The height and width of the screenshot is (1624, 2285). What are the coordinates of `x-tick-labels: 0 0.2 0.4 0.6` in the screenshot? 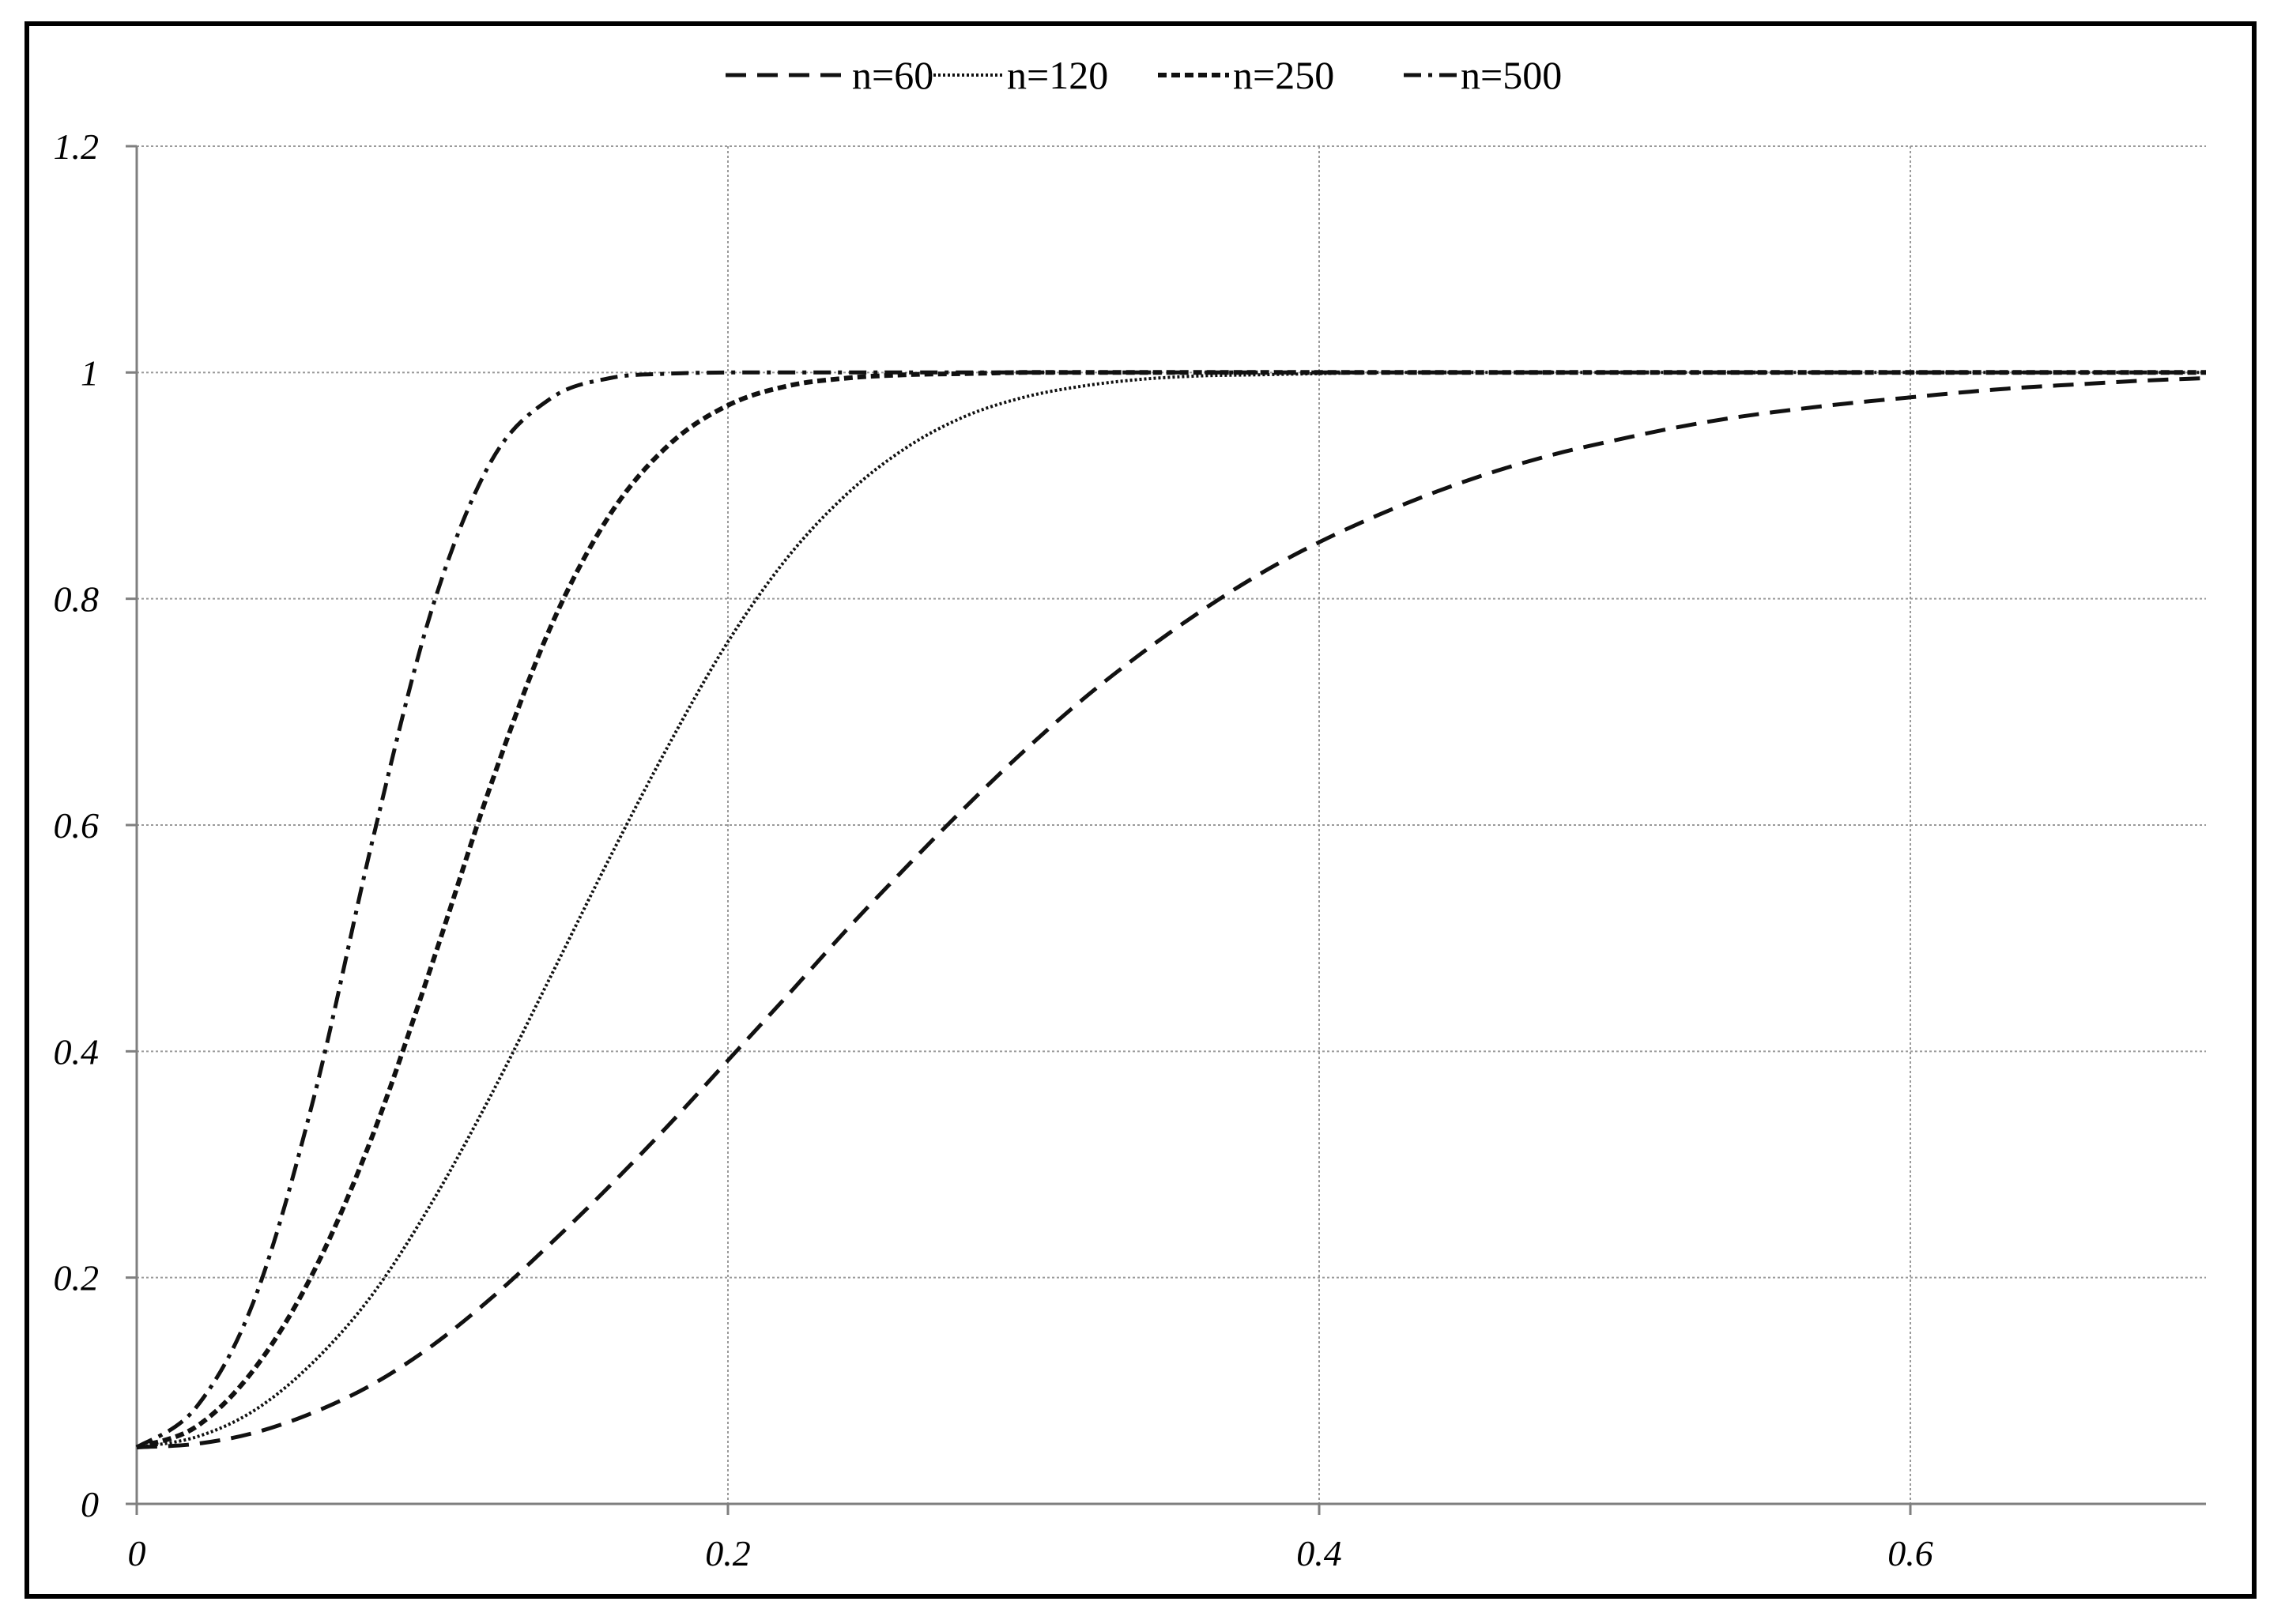 It's located at (1030, 1553).